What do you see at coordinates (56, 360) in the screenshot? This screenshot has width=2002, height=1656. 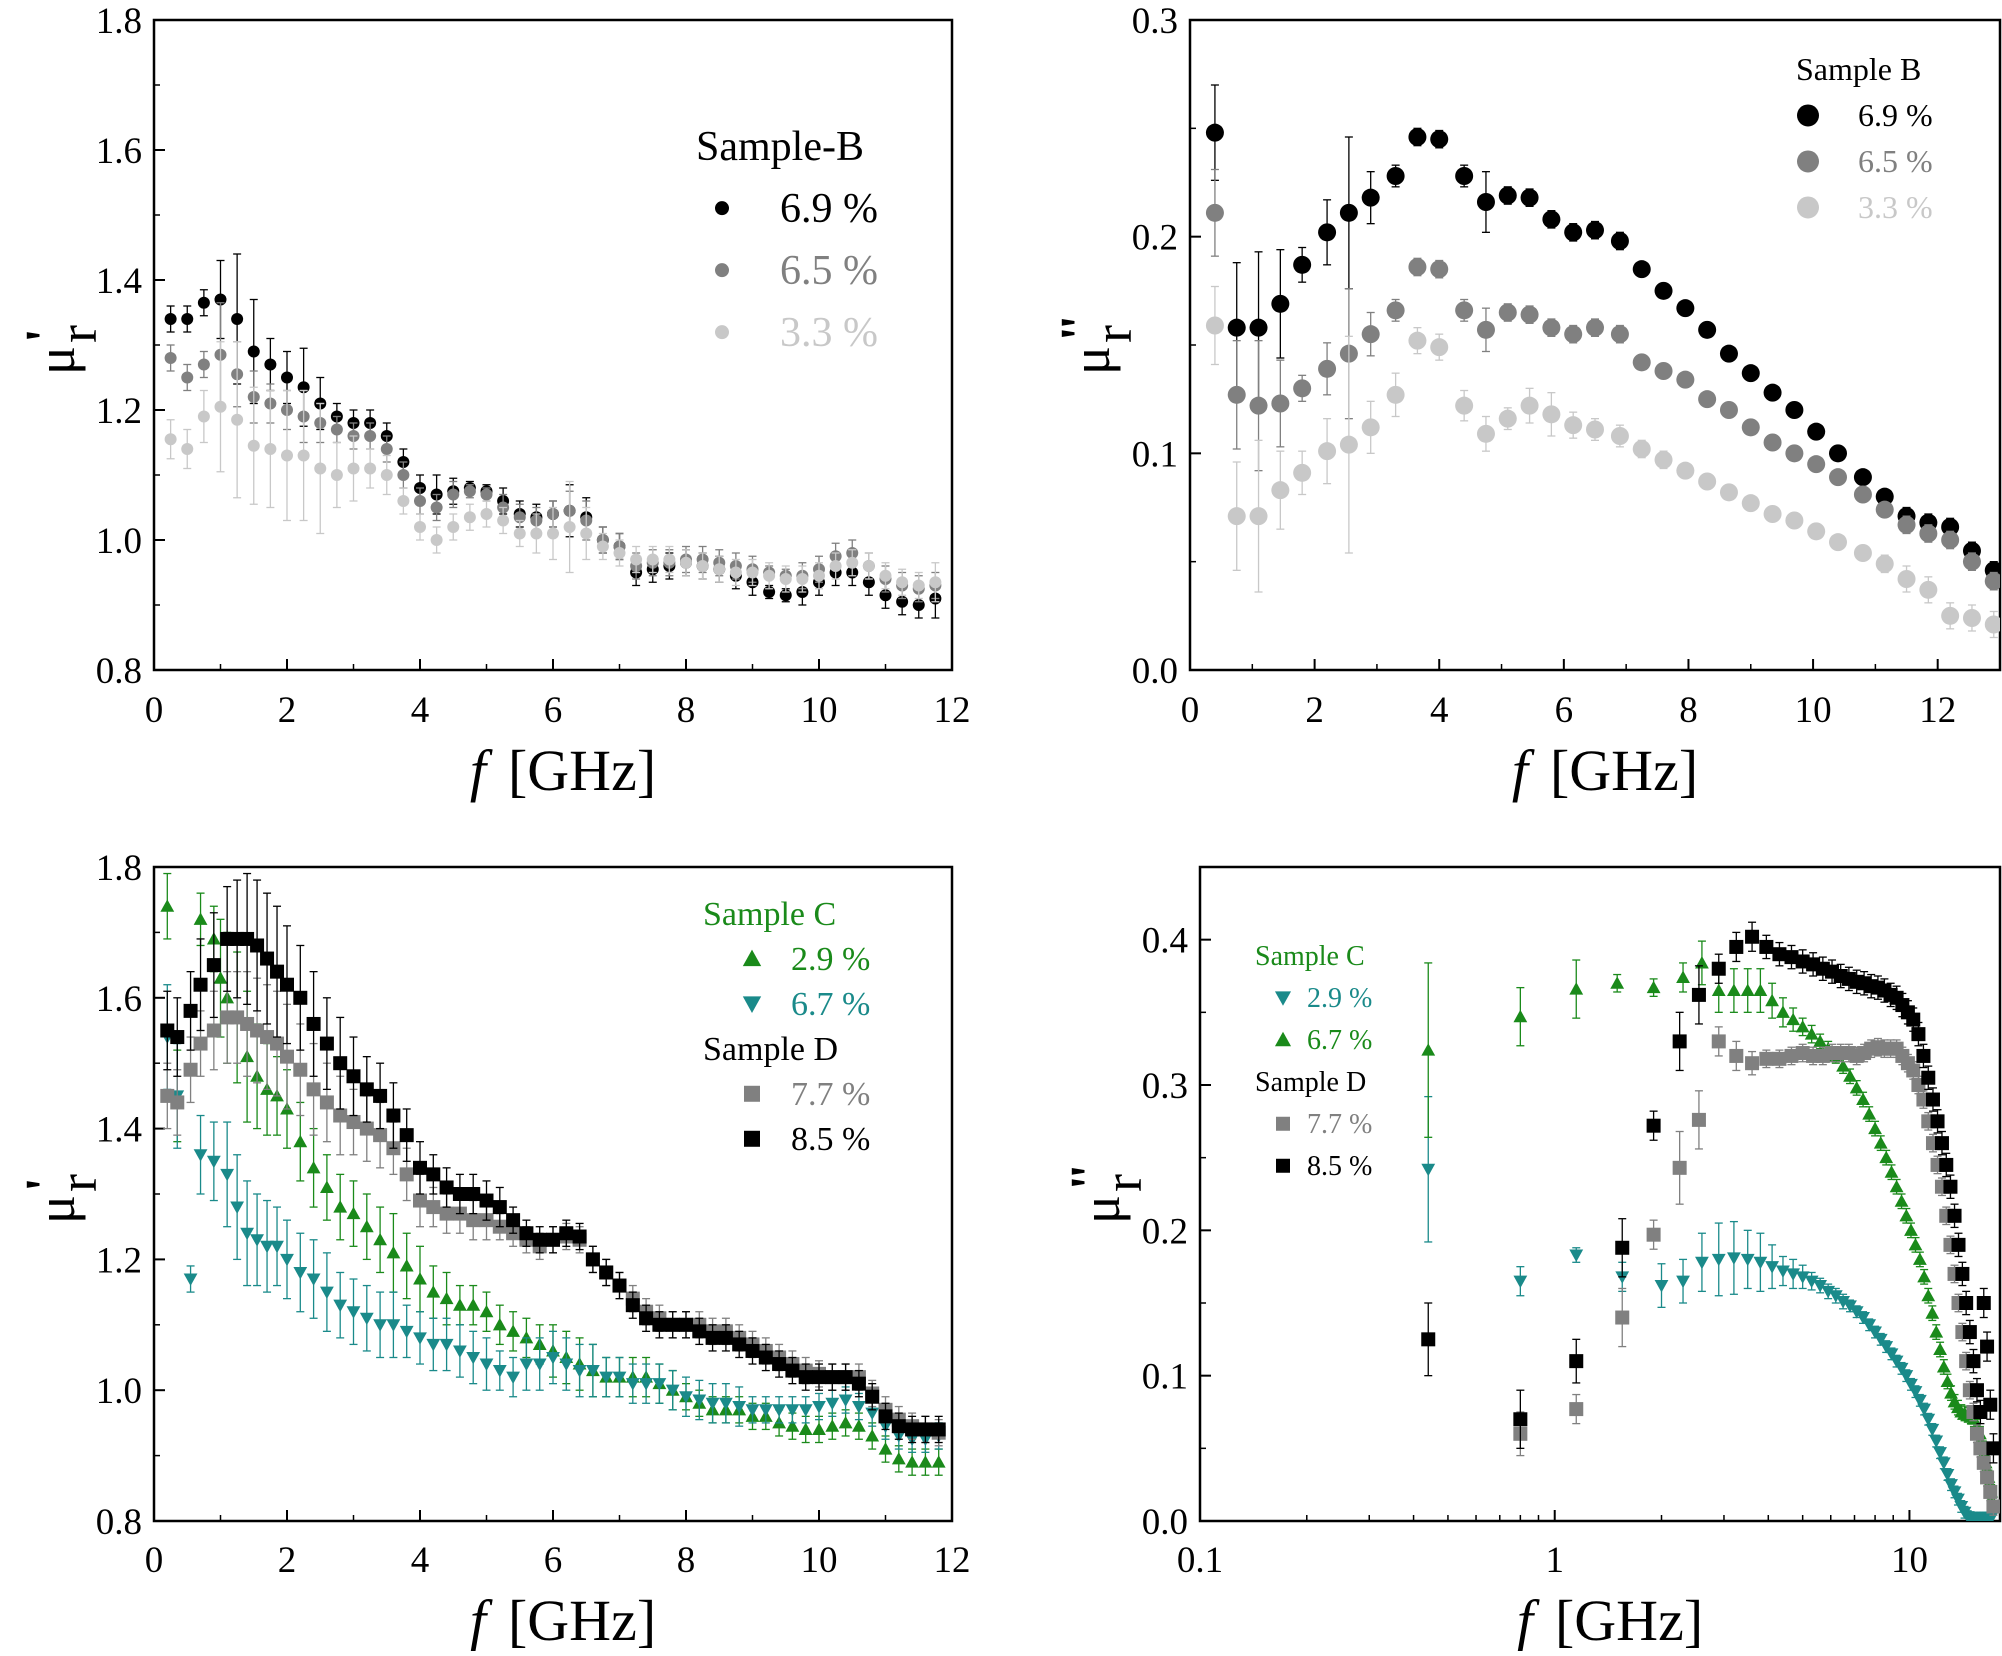 I see `y-axis-symbol: μ` at bounding box center [56, 360].